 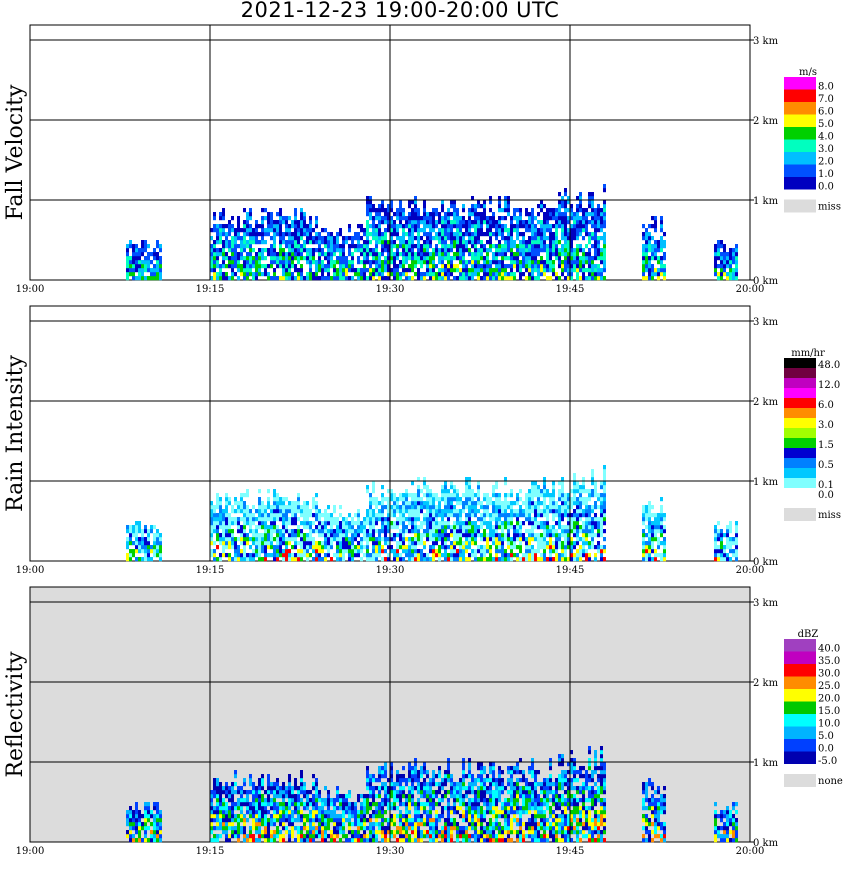 I want to click on colorbar-swatch, so click(x=800, y=83).